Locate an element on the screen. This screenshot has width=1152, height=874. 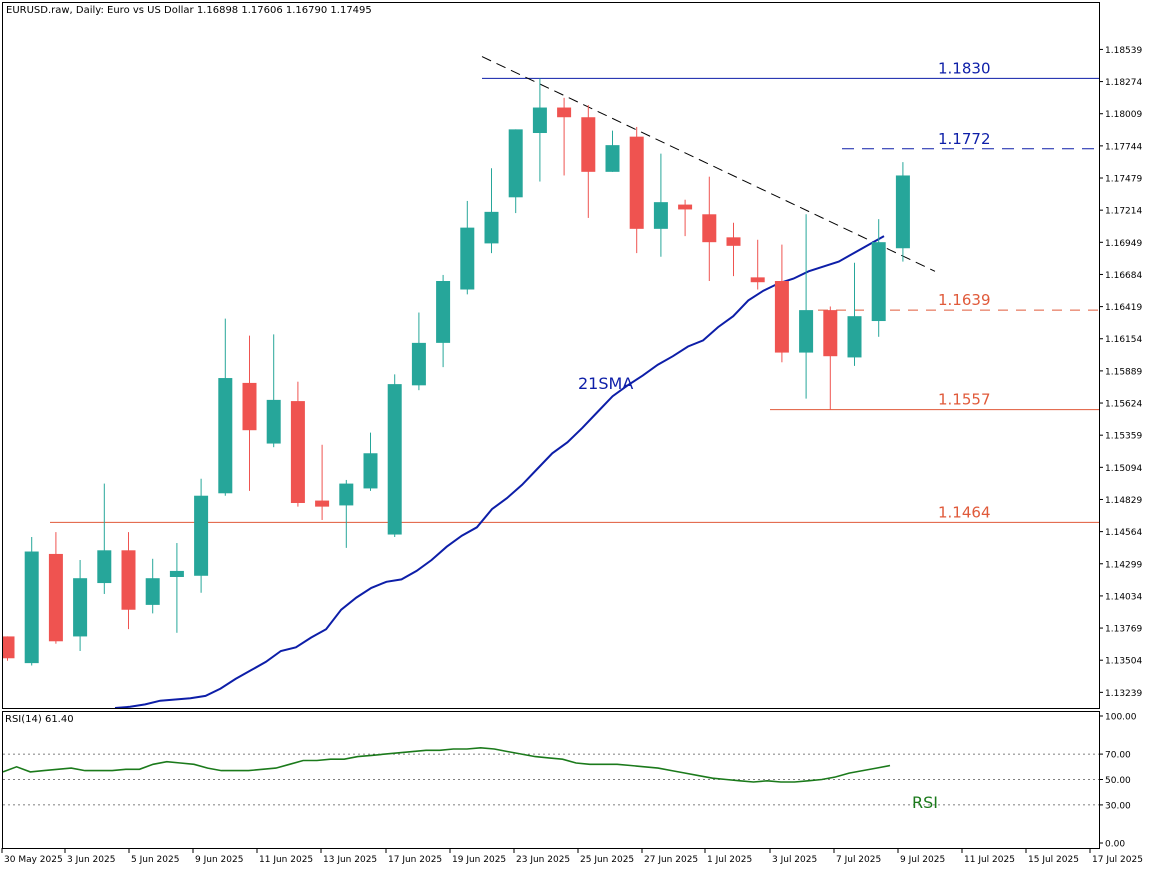
descending-trendline is located at coordinates (708, 164).